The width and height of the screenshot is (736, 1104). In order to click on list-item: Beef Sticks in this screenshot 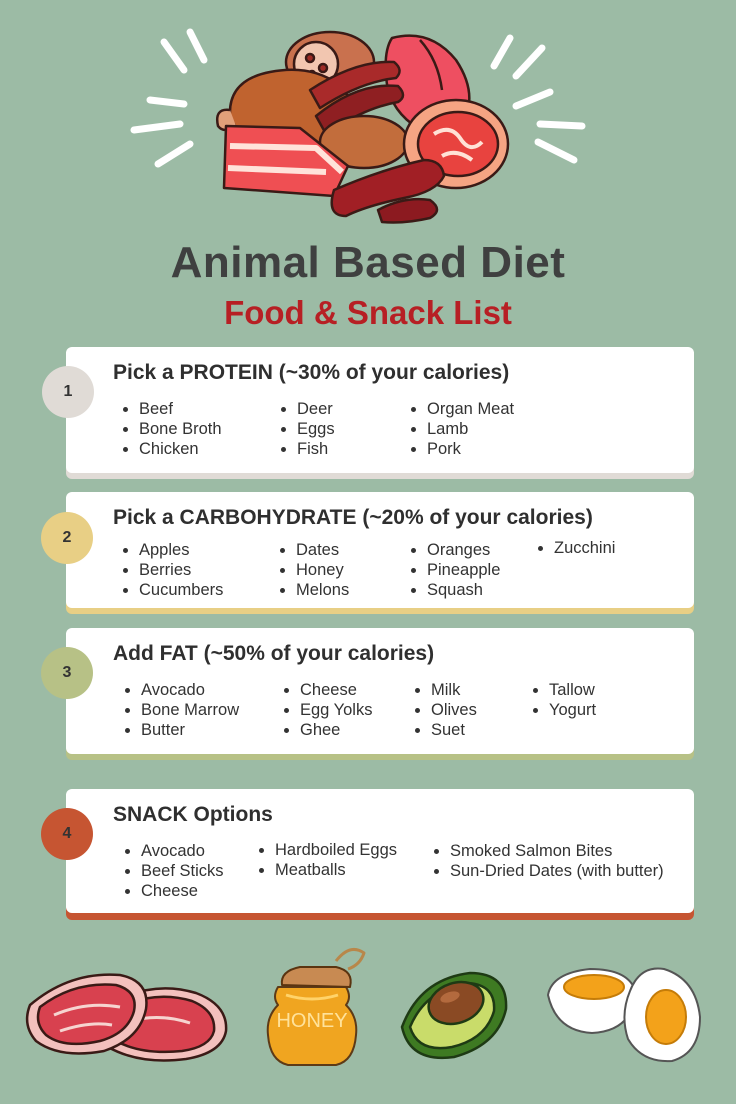, I will do `click(173, 871)`.